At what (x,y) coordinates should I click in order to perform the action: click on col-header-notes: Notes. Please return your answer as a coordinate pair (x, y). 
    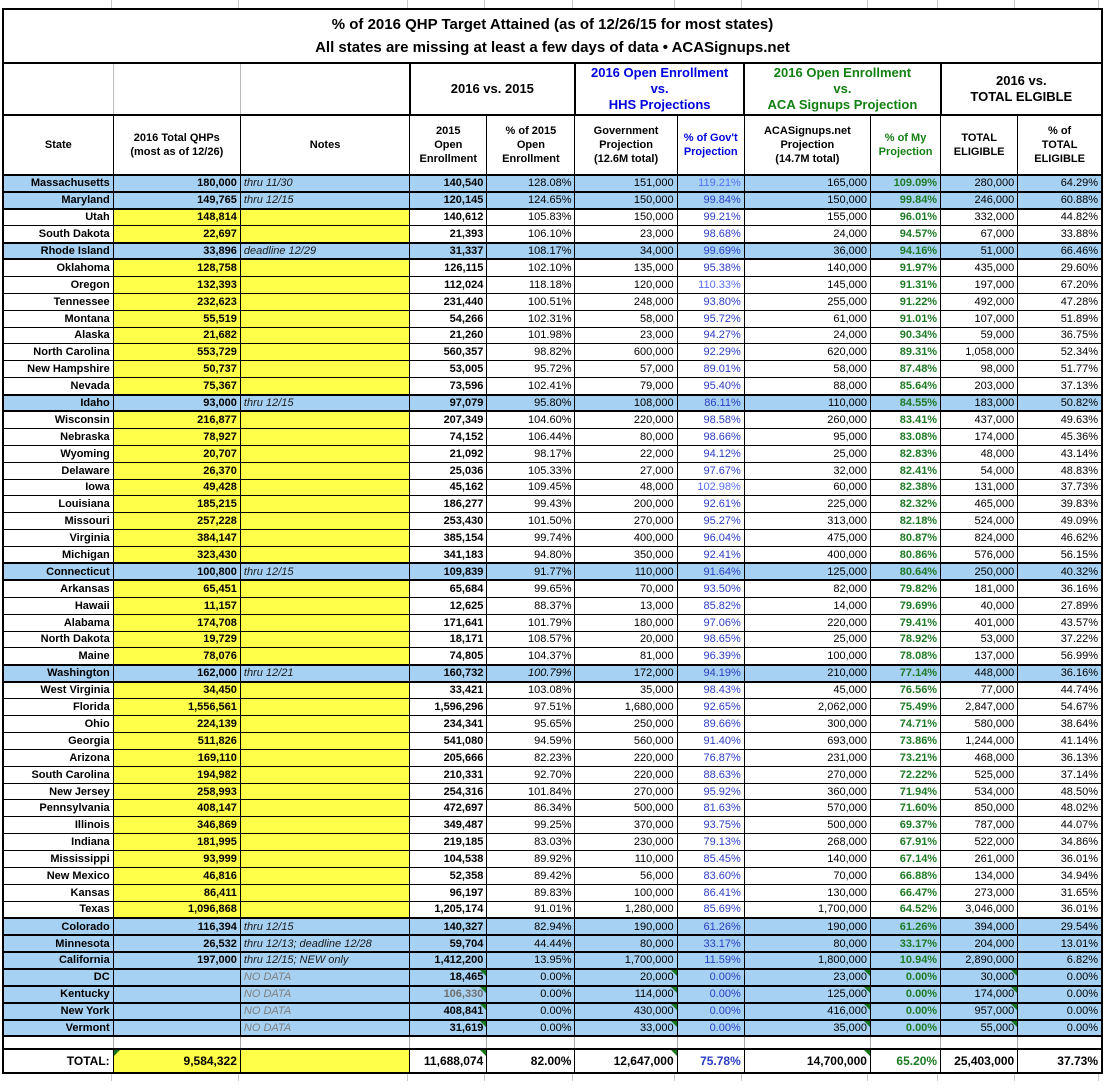
    Looking at the image, I should click on (325, 145).